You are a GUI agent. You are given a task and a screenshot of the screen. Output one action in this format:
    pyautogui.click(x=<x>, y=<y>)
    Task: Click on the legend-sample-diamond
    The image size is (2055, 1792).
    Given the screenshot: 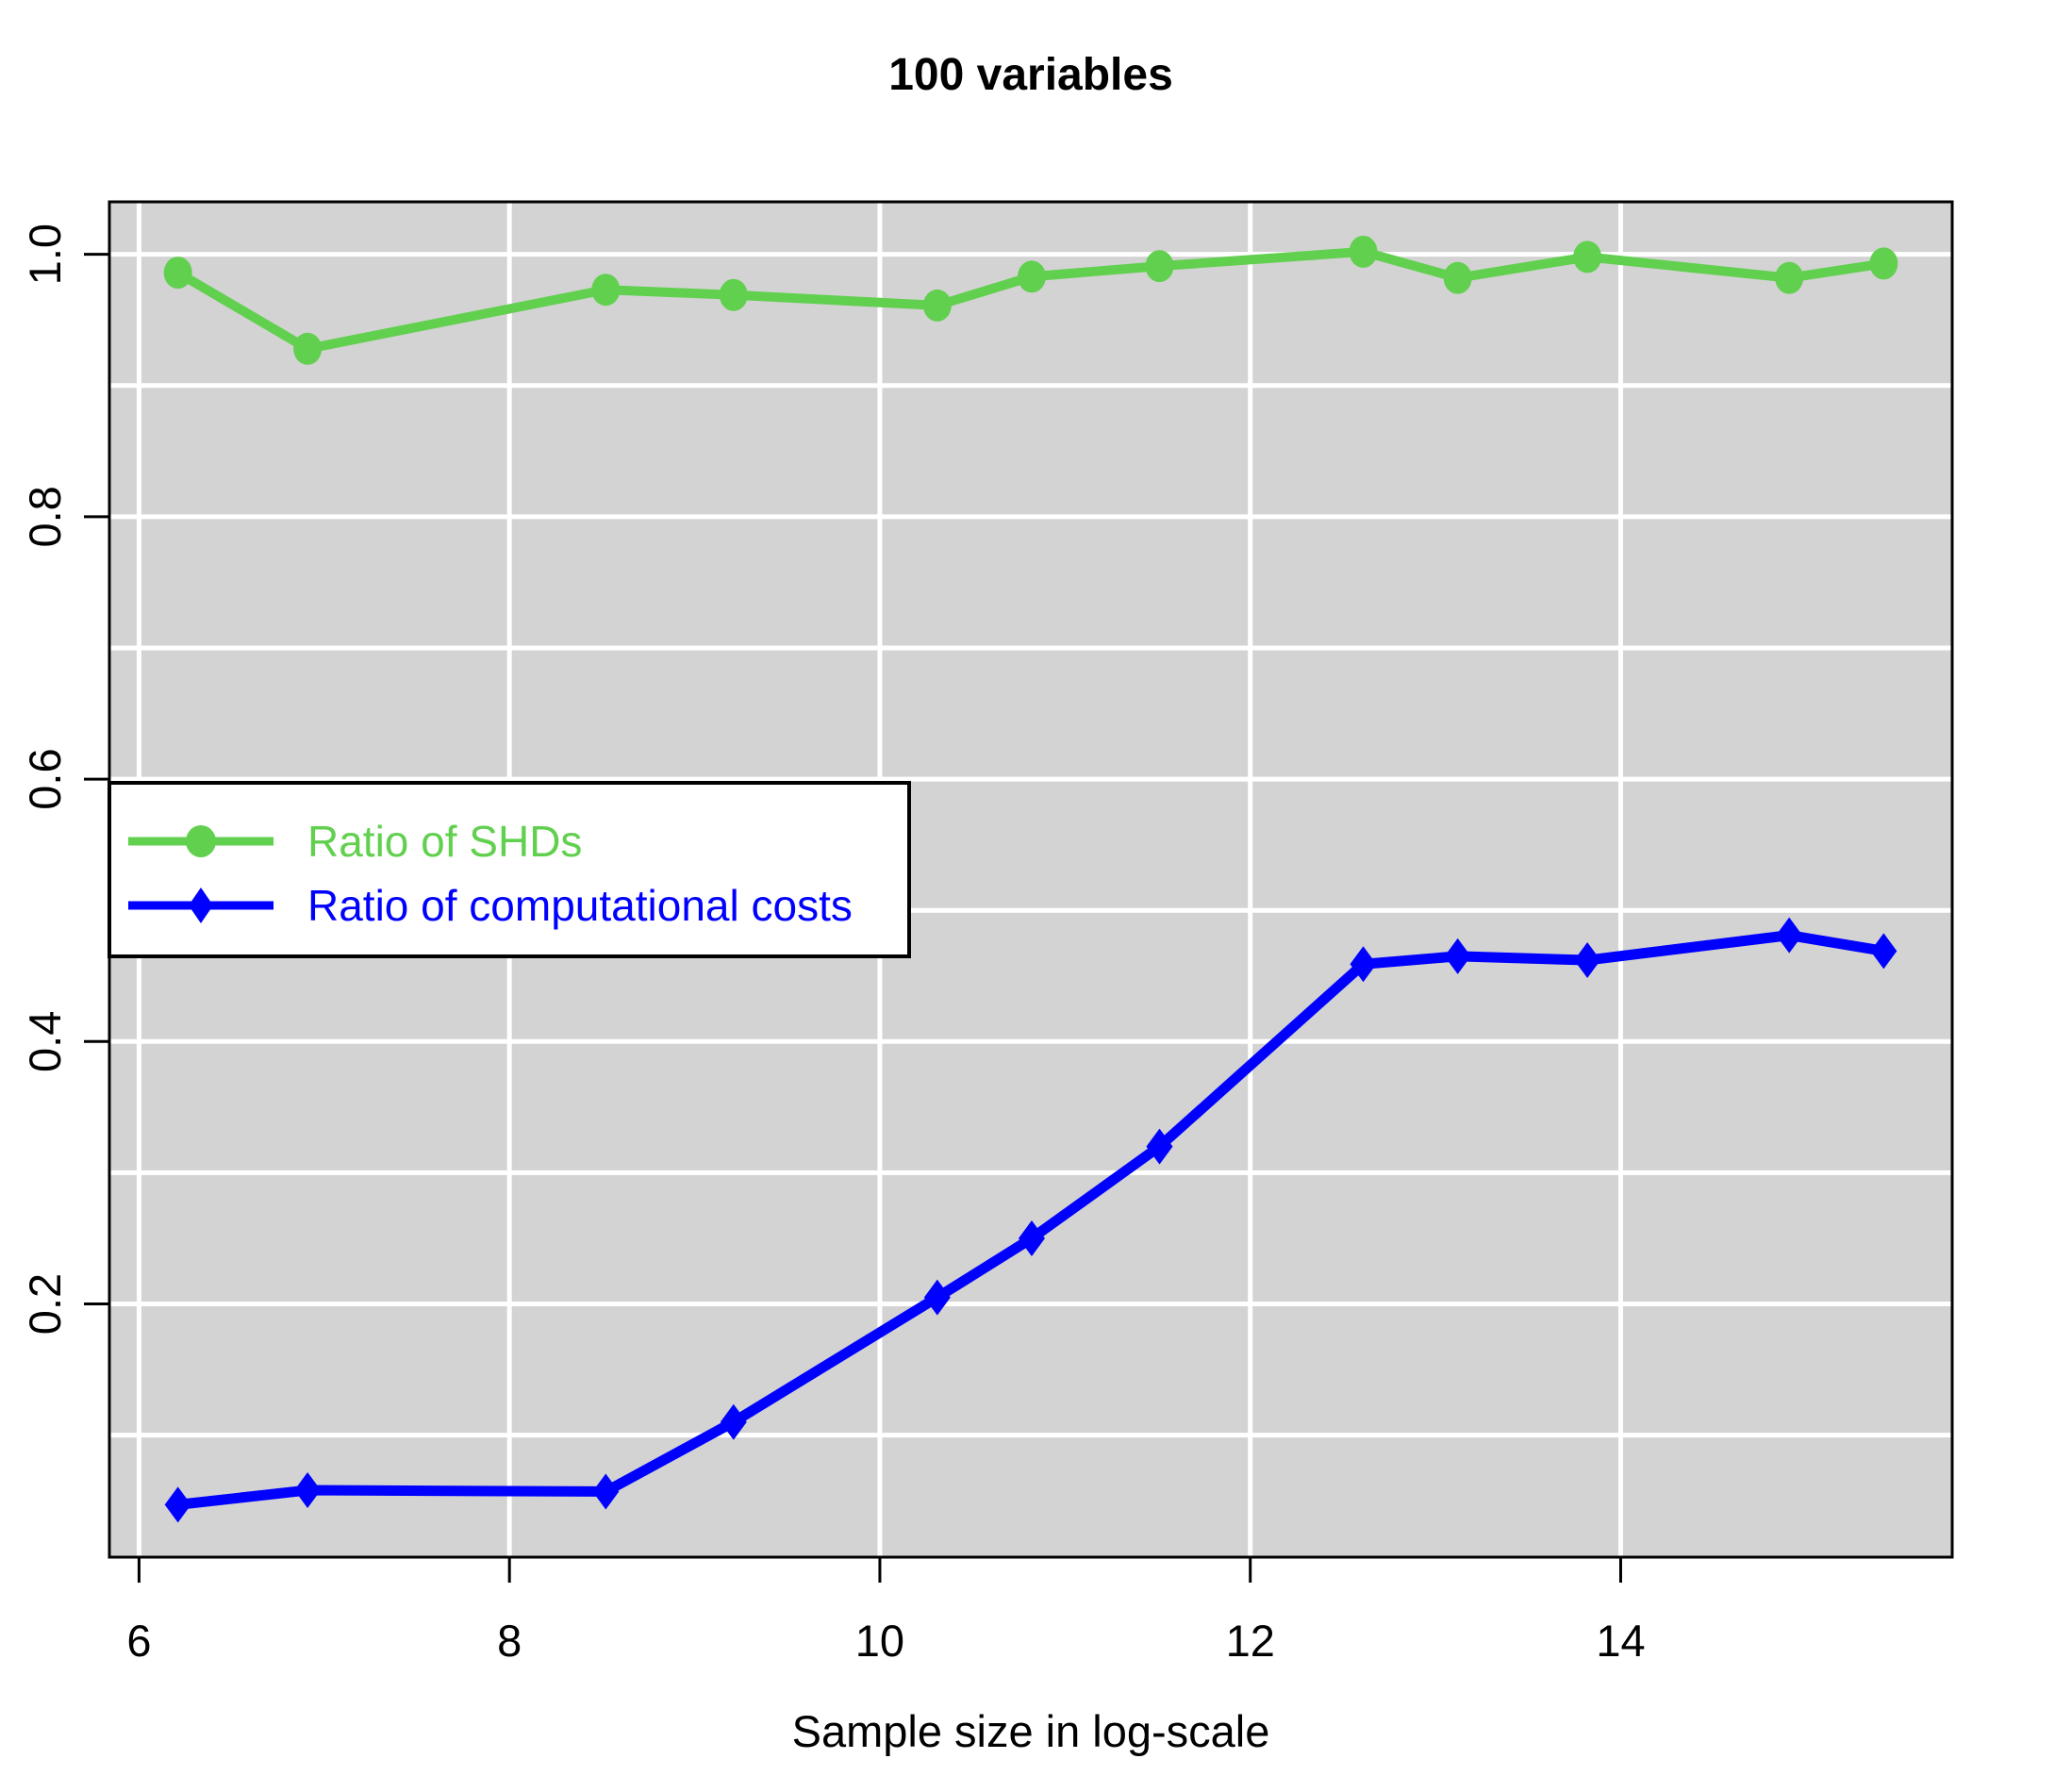 What is the action you would take?
    pyautogui.click(x=201, y=905)
    